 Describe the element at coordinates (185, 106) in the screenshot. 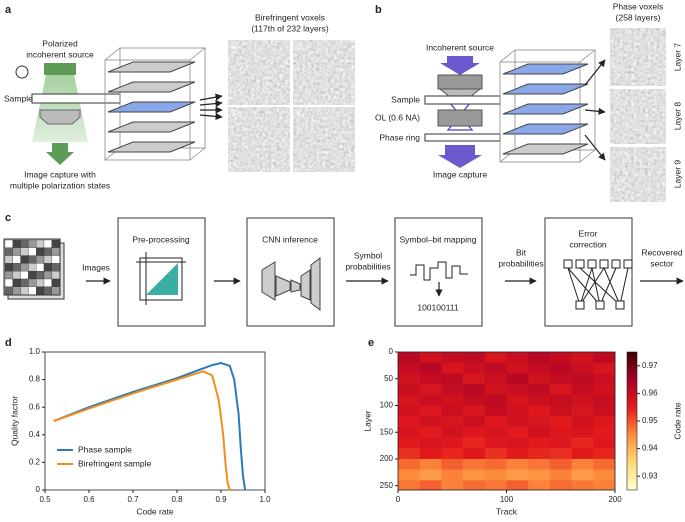

I see `panel-a-diagram` at that location.